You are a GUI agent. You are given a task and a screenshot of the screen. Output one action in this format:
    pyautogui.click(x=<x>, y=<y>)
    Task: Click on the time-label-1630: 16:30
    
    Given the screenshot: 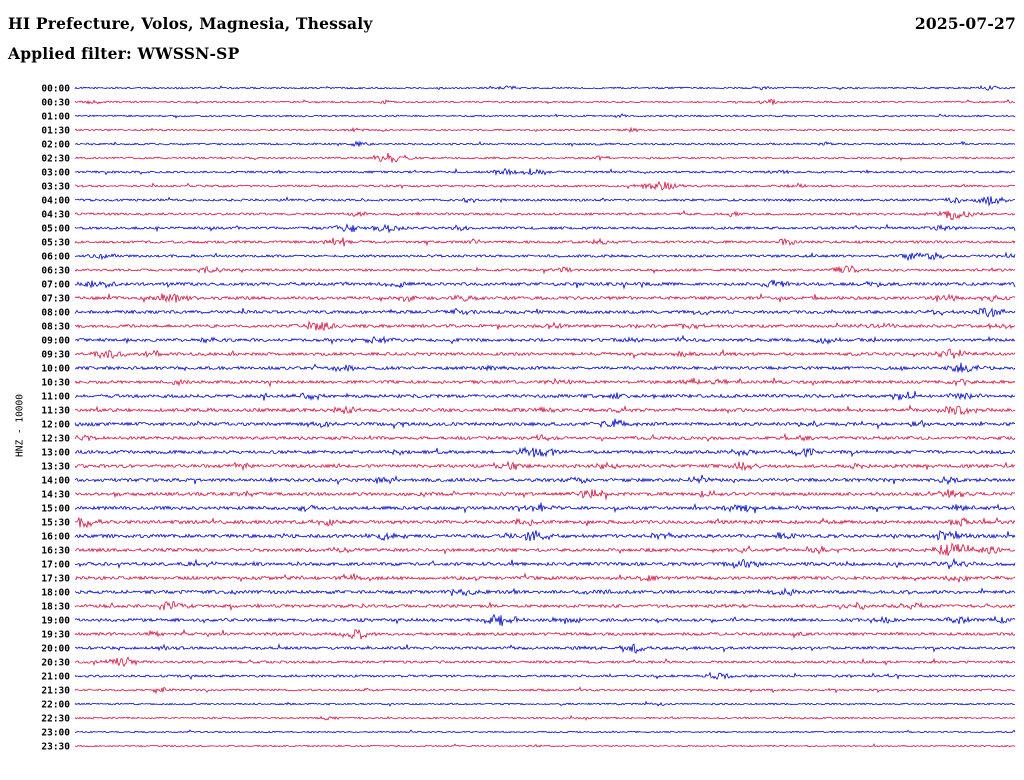 What is the action you would take?
    pyautogui.click(x=55, y=551)
    